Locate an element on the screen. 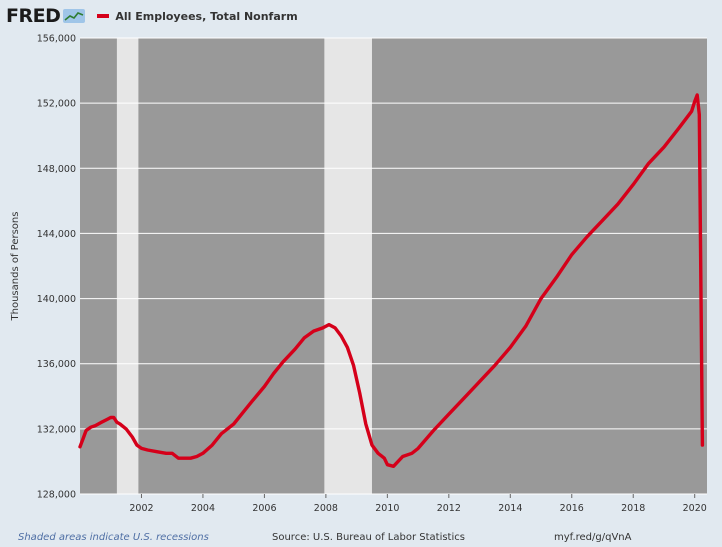 The width and height of the screenshot is (722, 547). legend: All Employees, Total Nonfarm is located at coordinates (197, 16).